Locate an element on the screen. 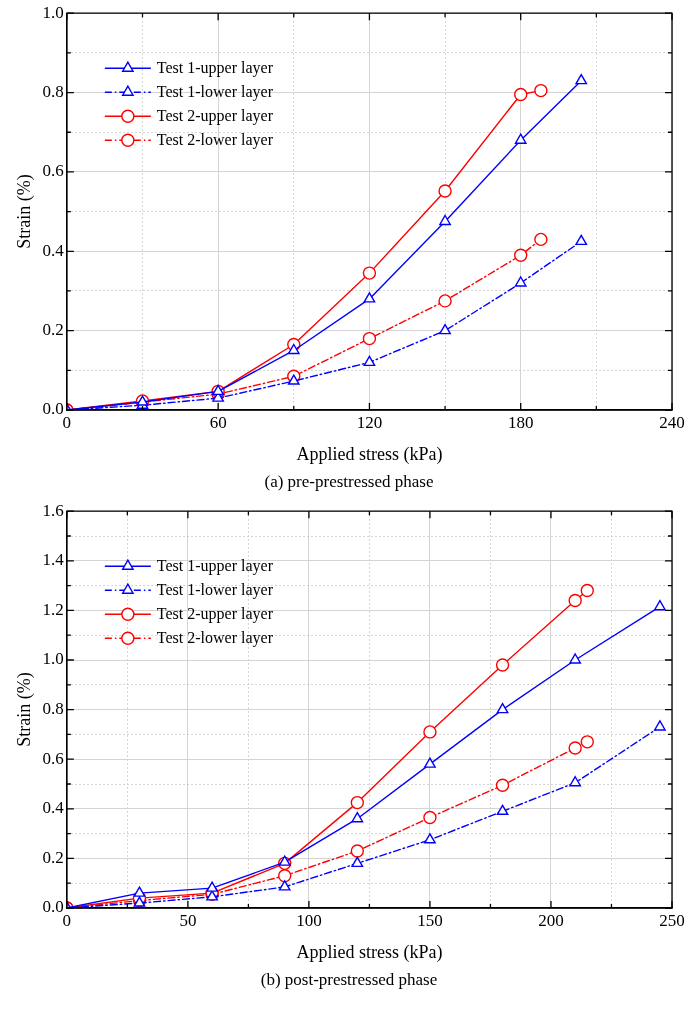 The height and width of the screenshot is (1021, 698). x-tick-label: 180 is located at coordinates (520, 422).